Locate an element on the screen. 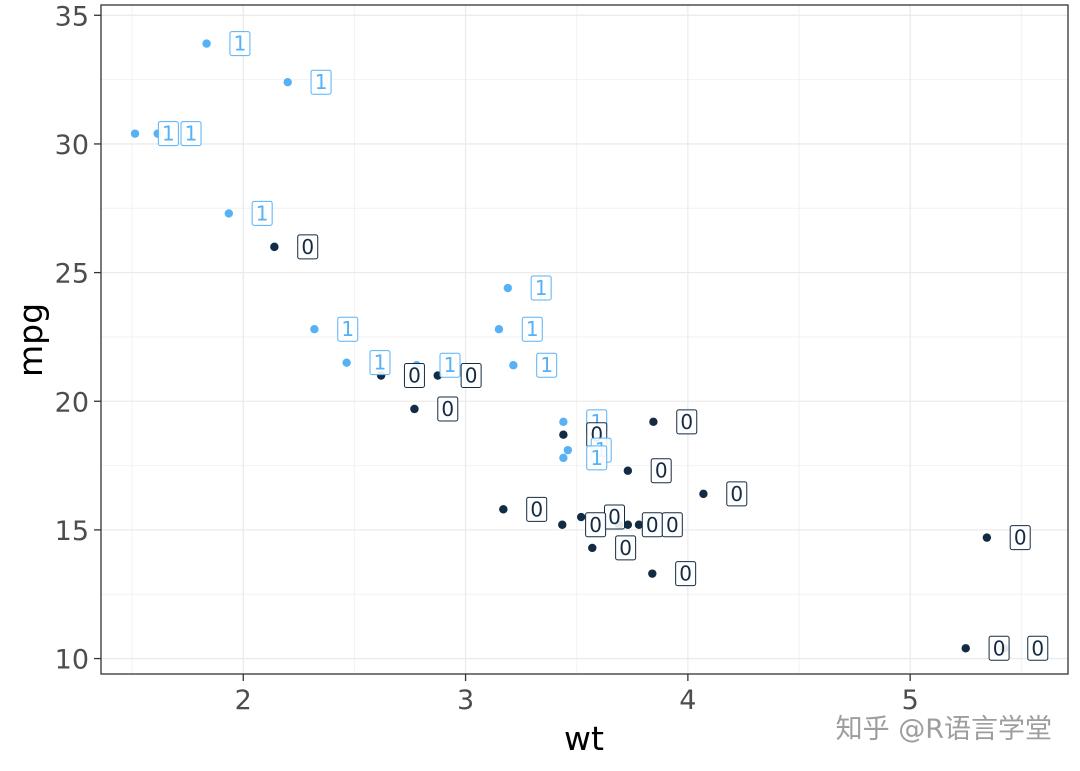 The width and height of the screenshot is (1080, 771). x-tick-label: 2 is located at coordinates (243, 700).